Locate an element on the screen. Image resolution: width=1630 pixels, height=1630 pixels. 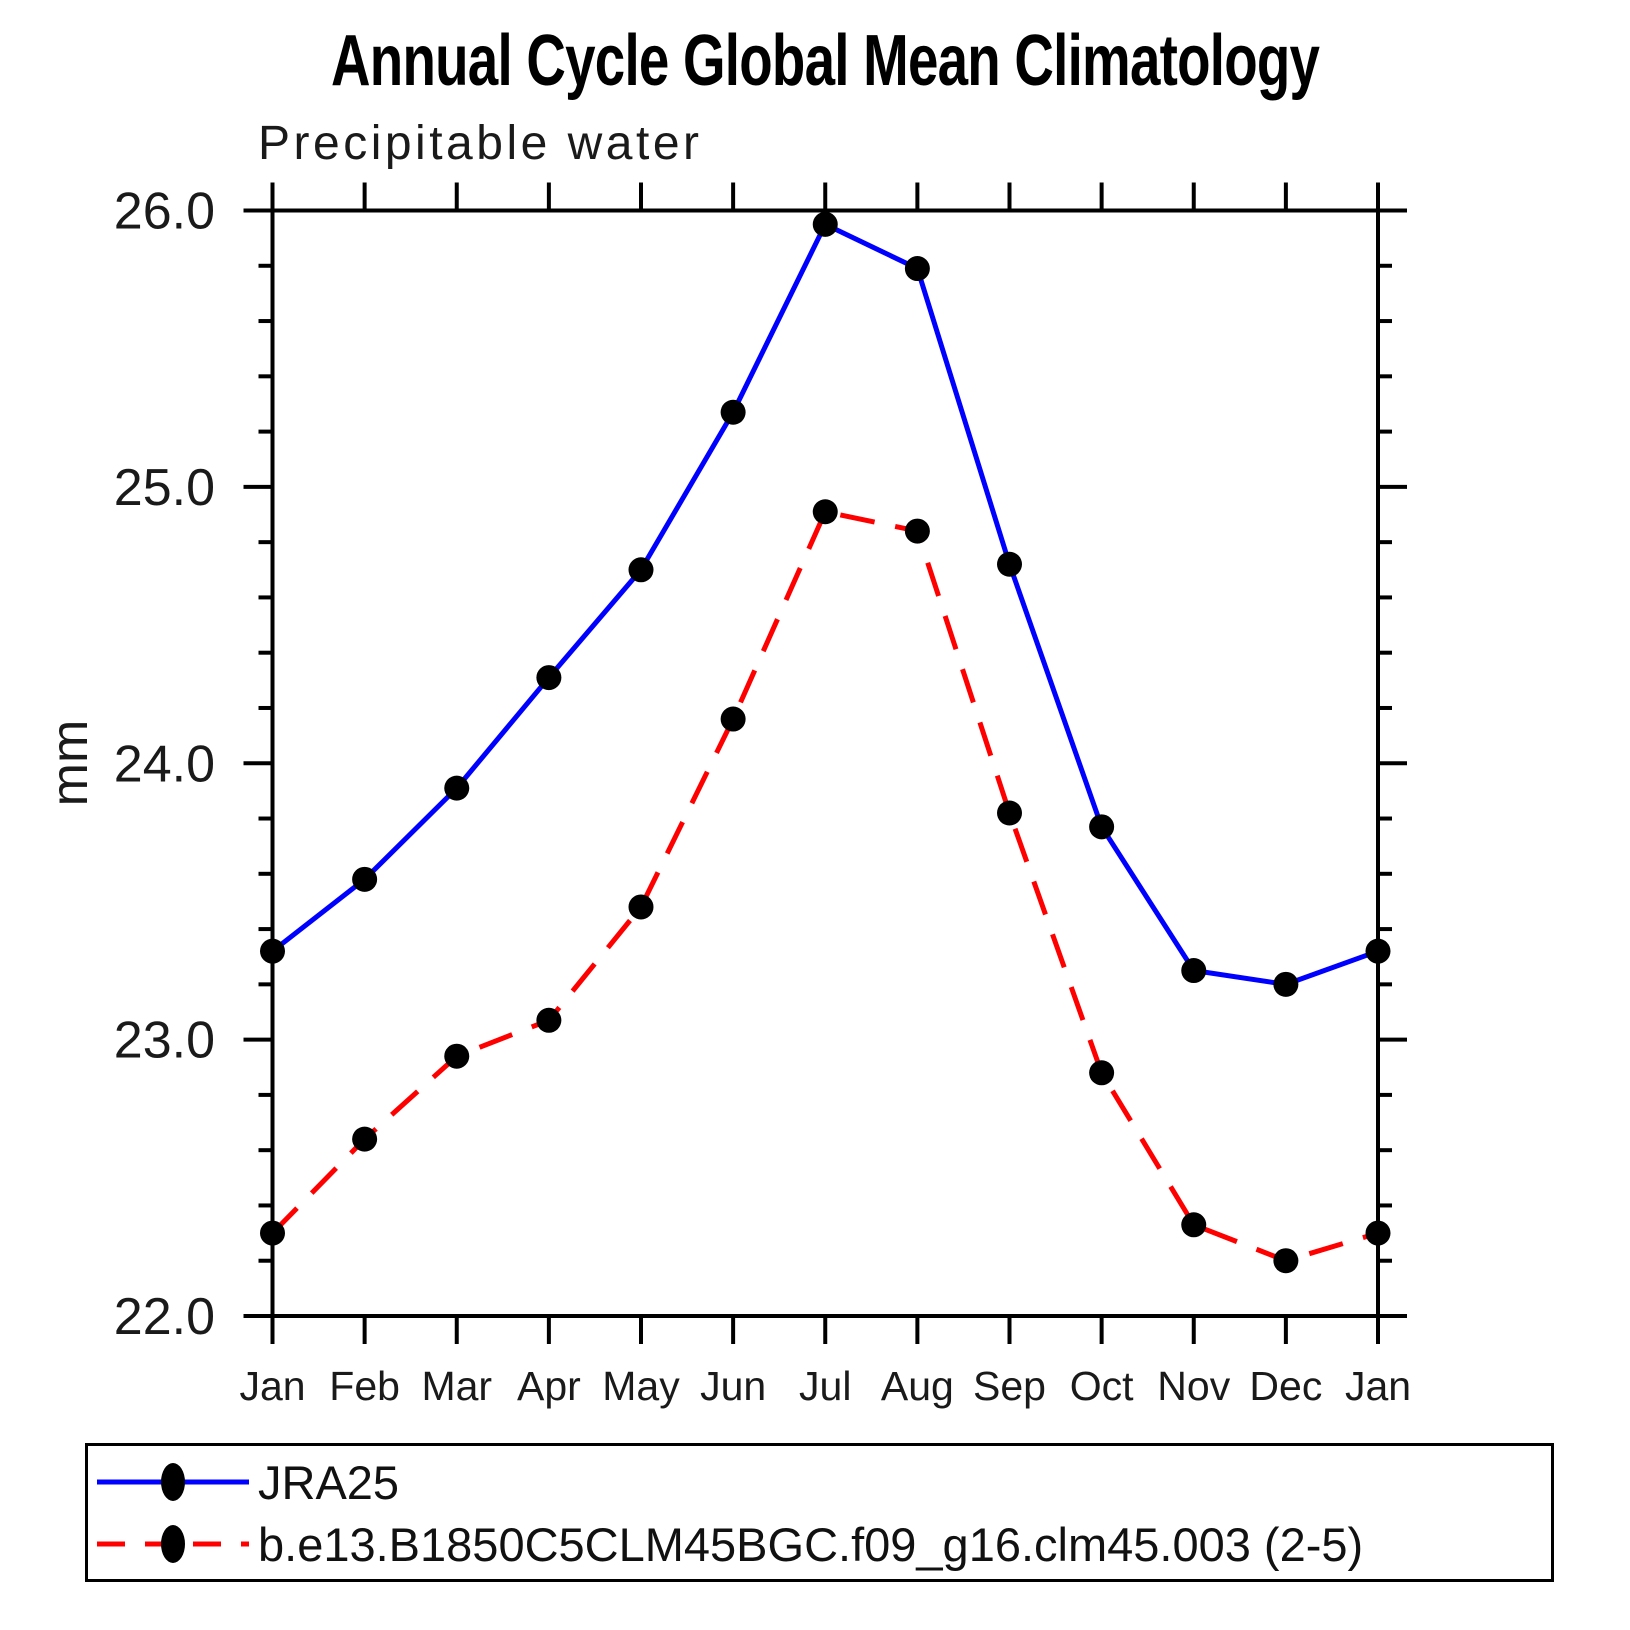
month-label: Jul is located at coordinates (825, 1386).